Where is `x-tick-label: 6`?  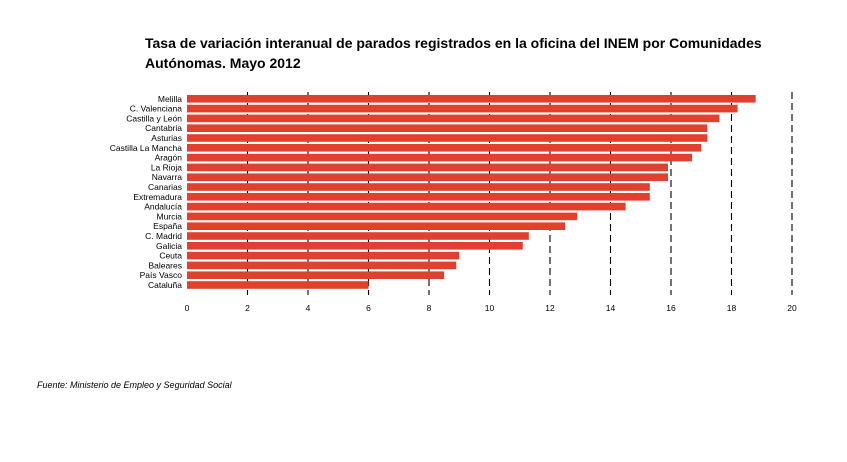 x-tick-label: 6 is located at coordinates (368, 308).